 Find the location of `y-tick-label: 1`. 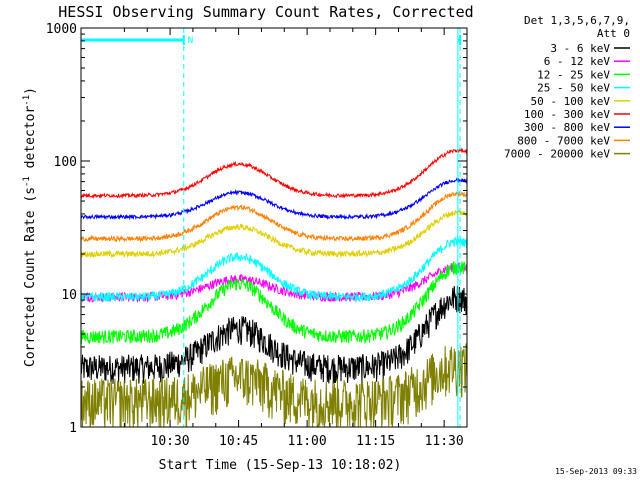

y-tick-label: 1 is located at coordinates (73, 428).